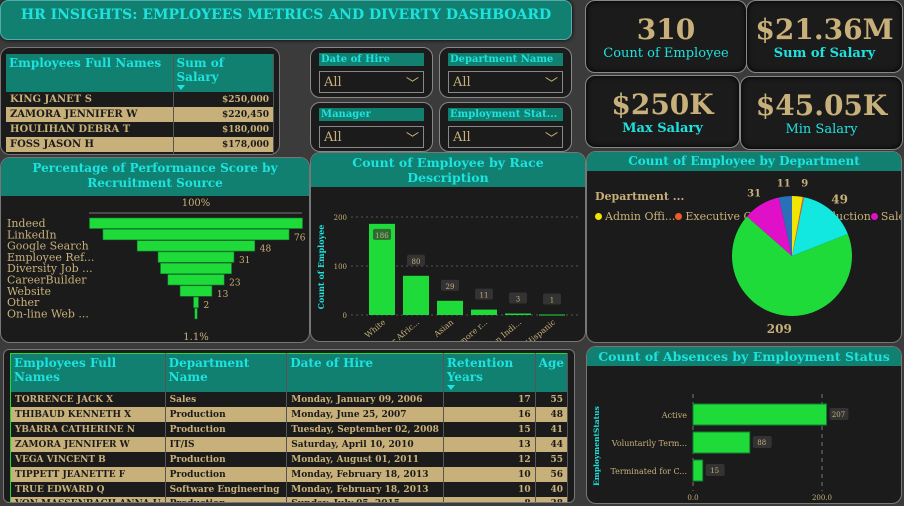 The height and width of the screenshot is (506, 904). Describe the element at coordinates (444, 329) in the screenshot. I see `x-tick-label: Asian` at that location.